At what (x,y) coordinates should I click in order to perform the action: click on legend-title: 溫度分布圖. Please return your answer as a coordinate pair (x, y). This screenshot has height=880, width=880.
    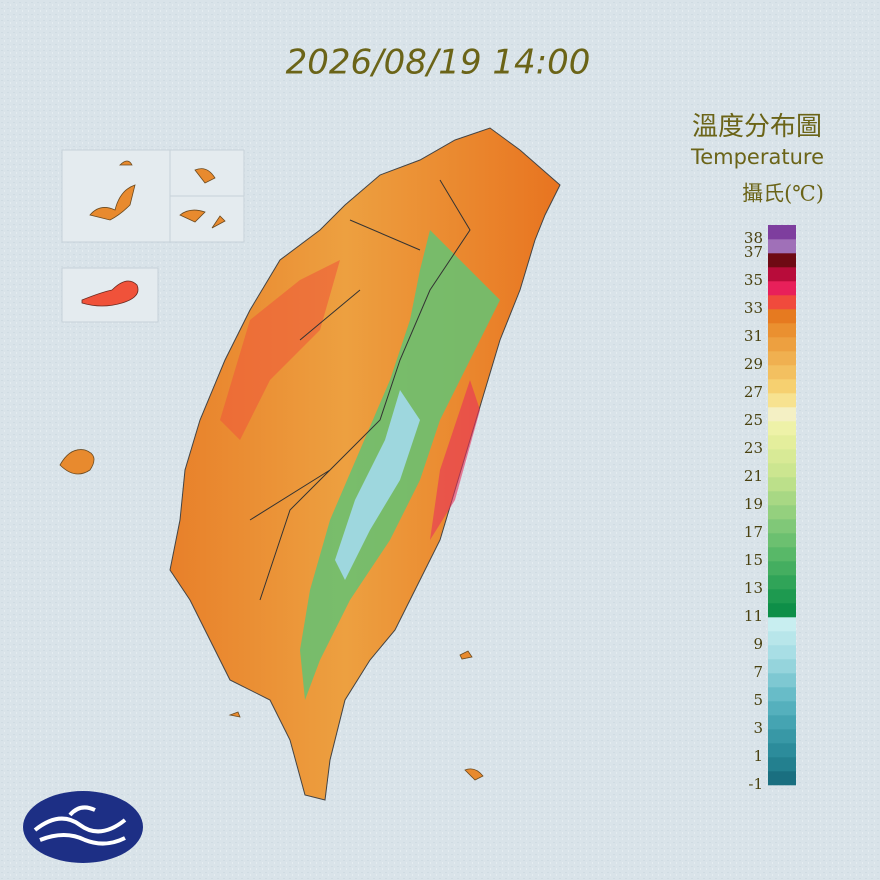
    Looking at the image, I should click on (757, 127).